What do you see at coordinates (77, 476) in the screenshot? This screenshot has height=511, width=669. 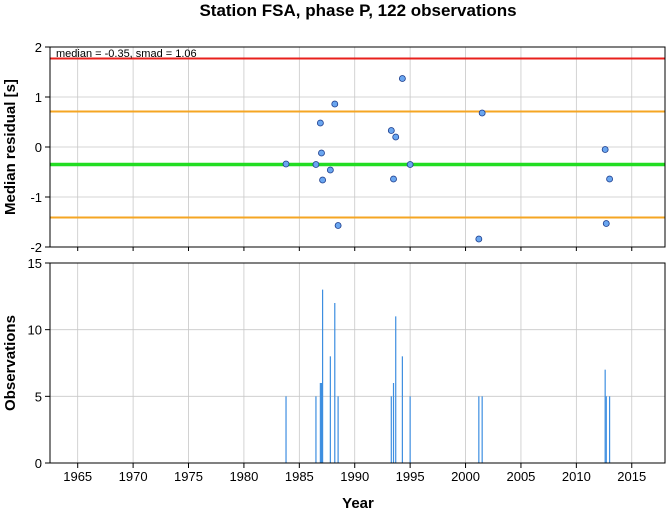 I see `observations-x-tick-label: 1965` at bounding box center [77, 476].